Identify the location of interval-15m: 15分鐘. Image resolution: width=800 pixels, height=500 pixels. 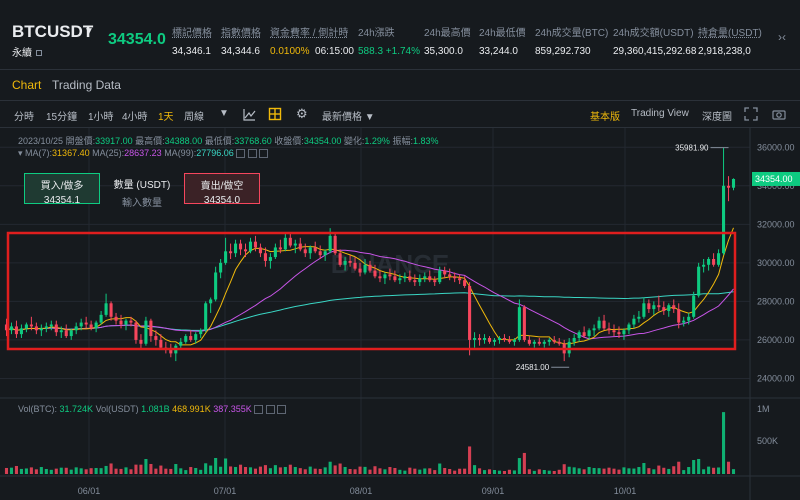
(62, 117).